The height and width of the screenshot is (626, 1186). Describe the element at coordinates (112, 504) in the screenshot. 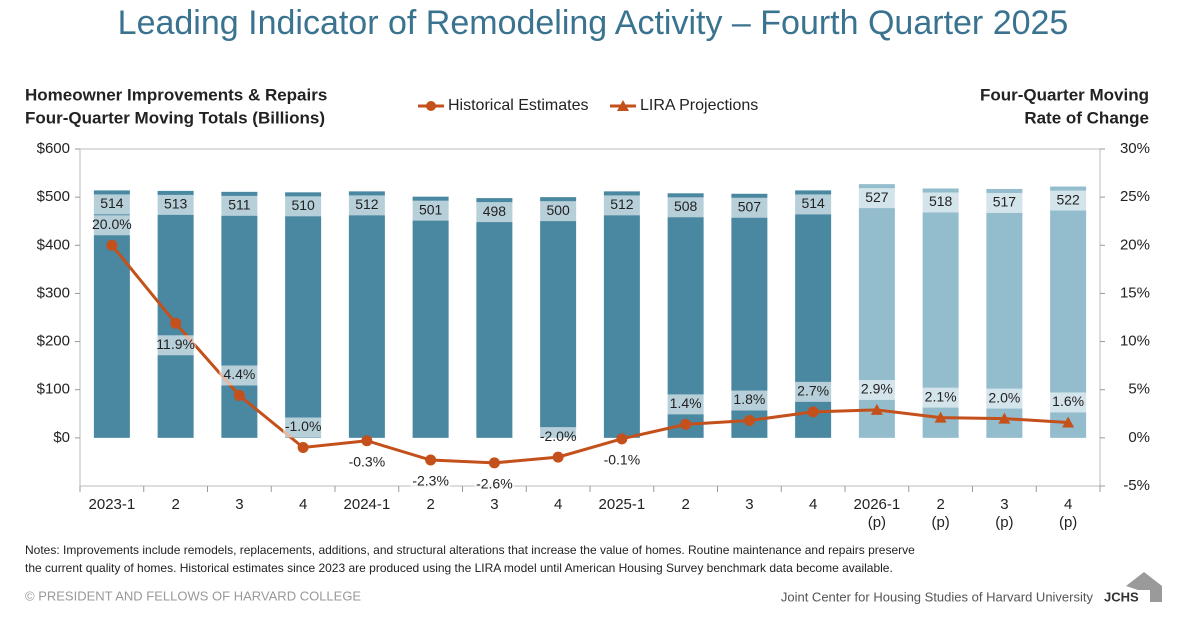

I see `x-tick-label: 2023-1` at that location.